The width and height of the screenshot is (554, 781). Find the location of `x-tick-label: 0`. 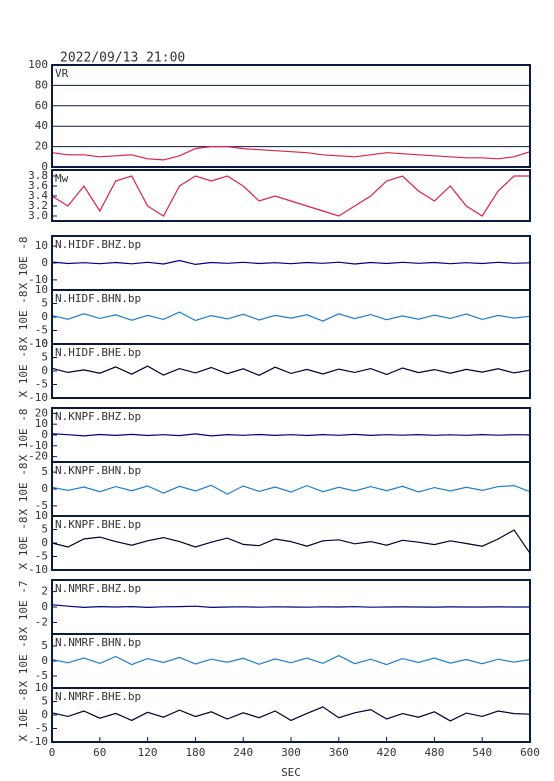

x-tick-label: 0 is located at coordinates (52, 752).